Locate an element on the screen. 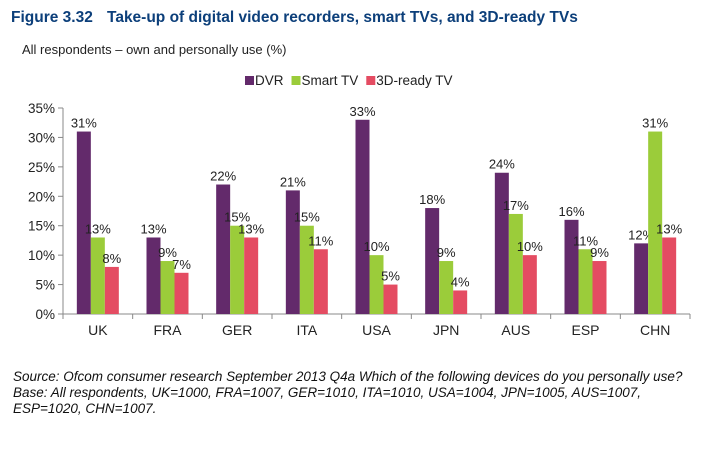 The width and height of the screenshot is (710, 461). bar-value-label: 4% is located at coordinates (460, 281).